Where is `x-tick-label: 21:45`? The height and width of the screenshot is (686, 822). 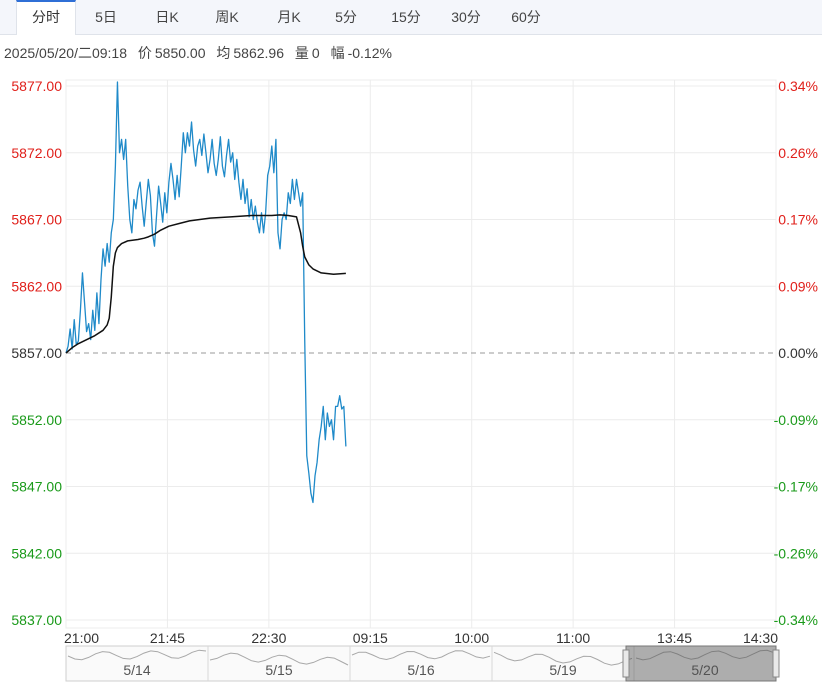
x-tick-label: 21:45 is located at coordinates (167, 638).